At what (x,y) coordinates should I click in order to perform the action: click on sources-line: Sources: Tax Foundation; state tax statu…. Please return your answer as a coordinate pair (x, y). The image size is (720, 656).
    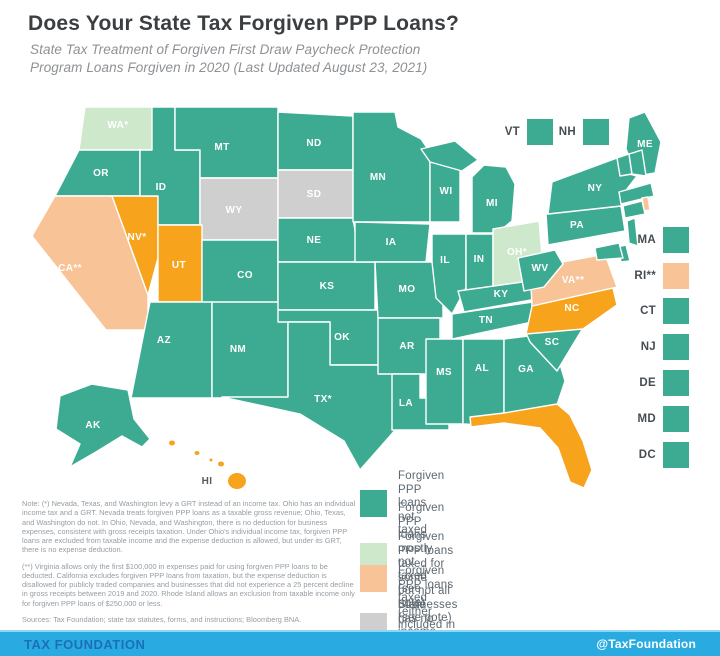
    Looking at the image, I should click on (162, 619).